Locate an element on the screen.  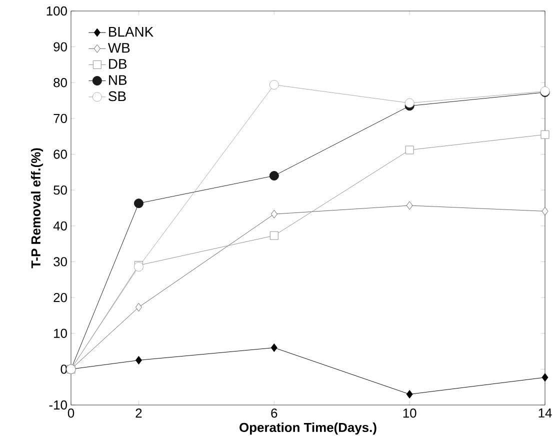
y-tick-label: 80 is located at coordinates (60, 83).